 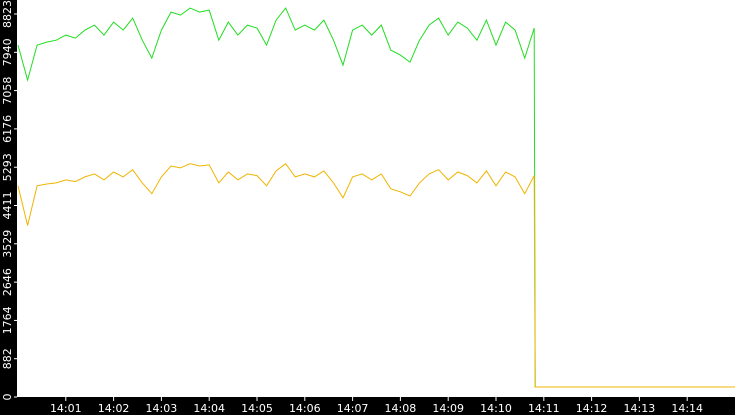 I want to click on y-tick-label: 8823, so click(x=7, y=14).